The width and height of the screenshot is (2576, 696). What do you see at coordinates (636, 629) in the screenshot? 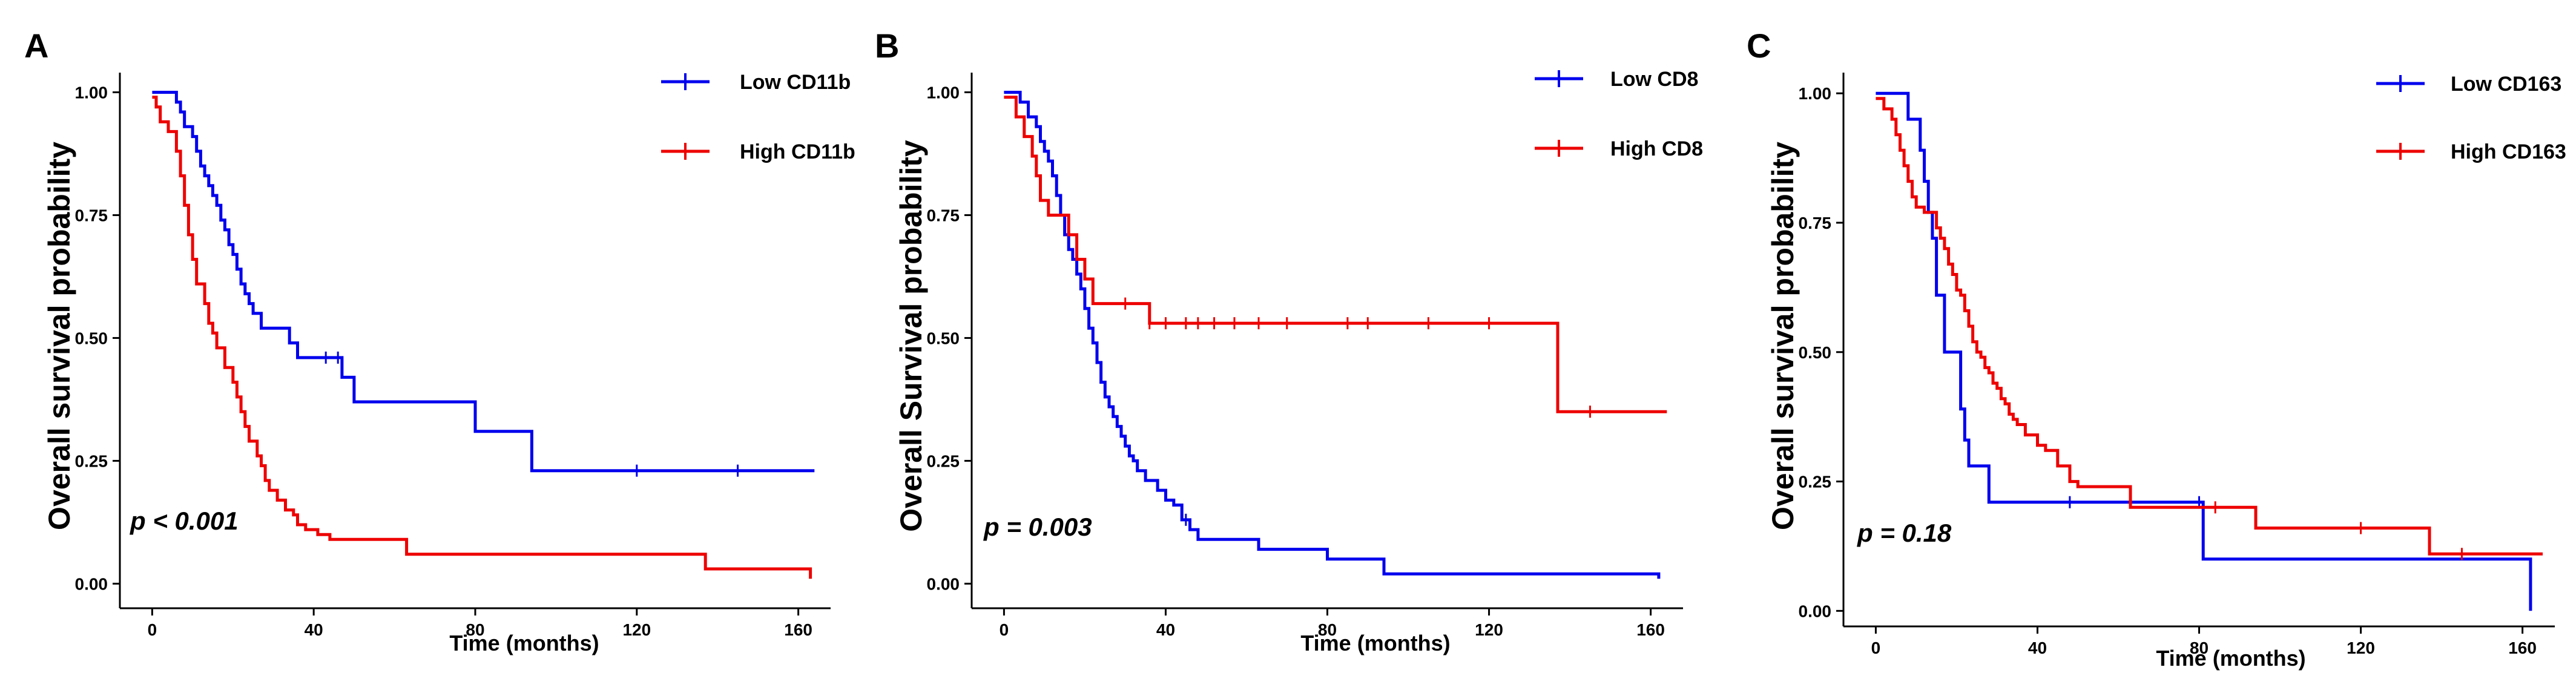
I see `panel-a-x-tick-label: 120` at bounding box center [636, 629].